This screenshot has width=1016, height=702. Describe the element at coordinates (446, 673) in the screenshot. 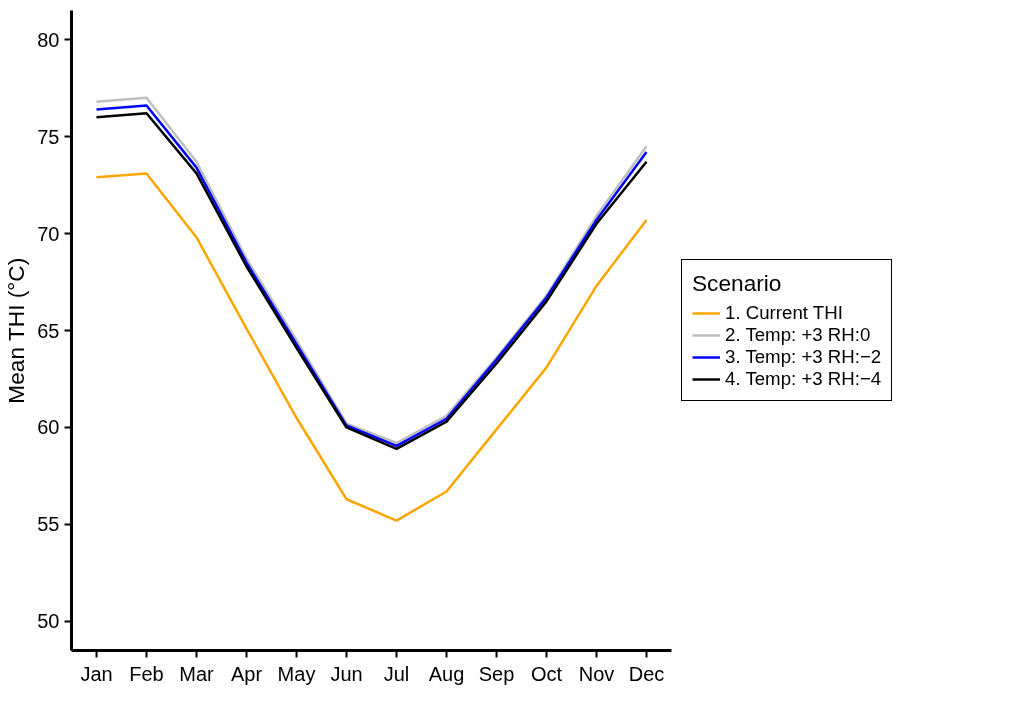

I see `x-tick-label: Aug` at that location.